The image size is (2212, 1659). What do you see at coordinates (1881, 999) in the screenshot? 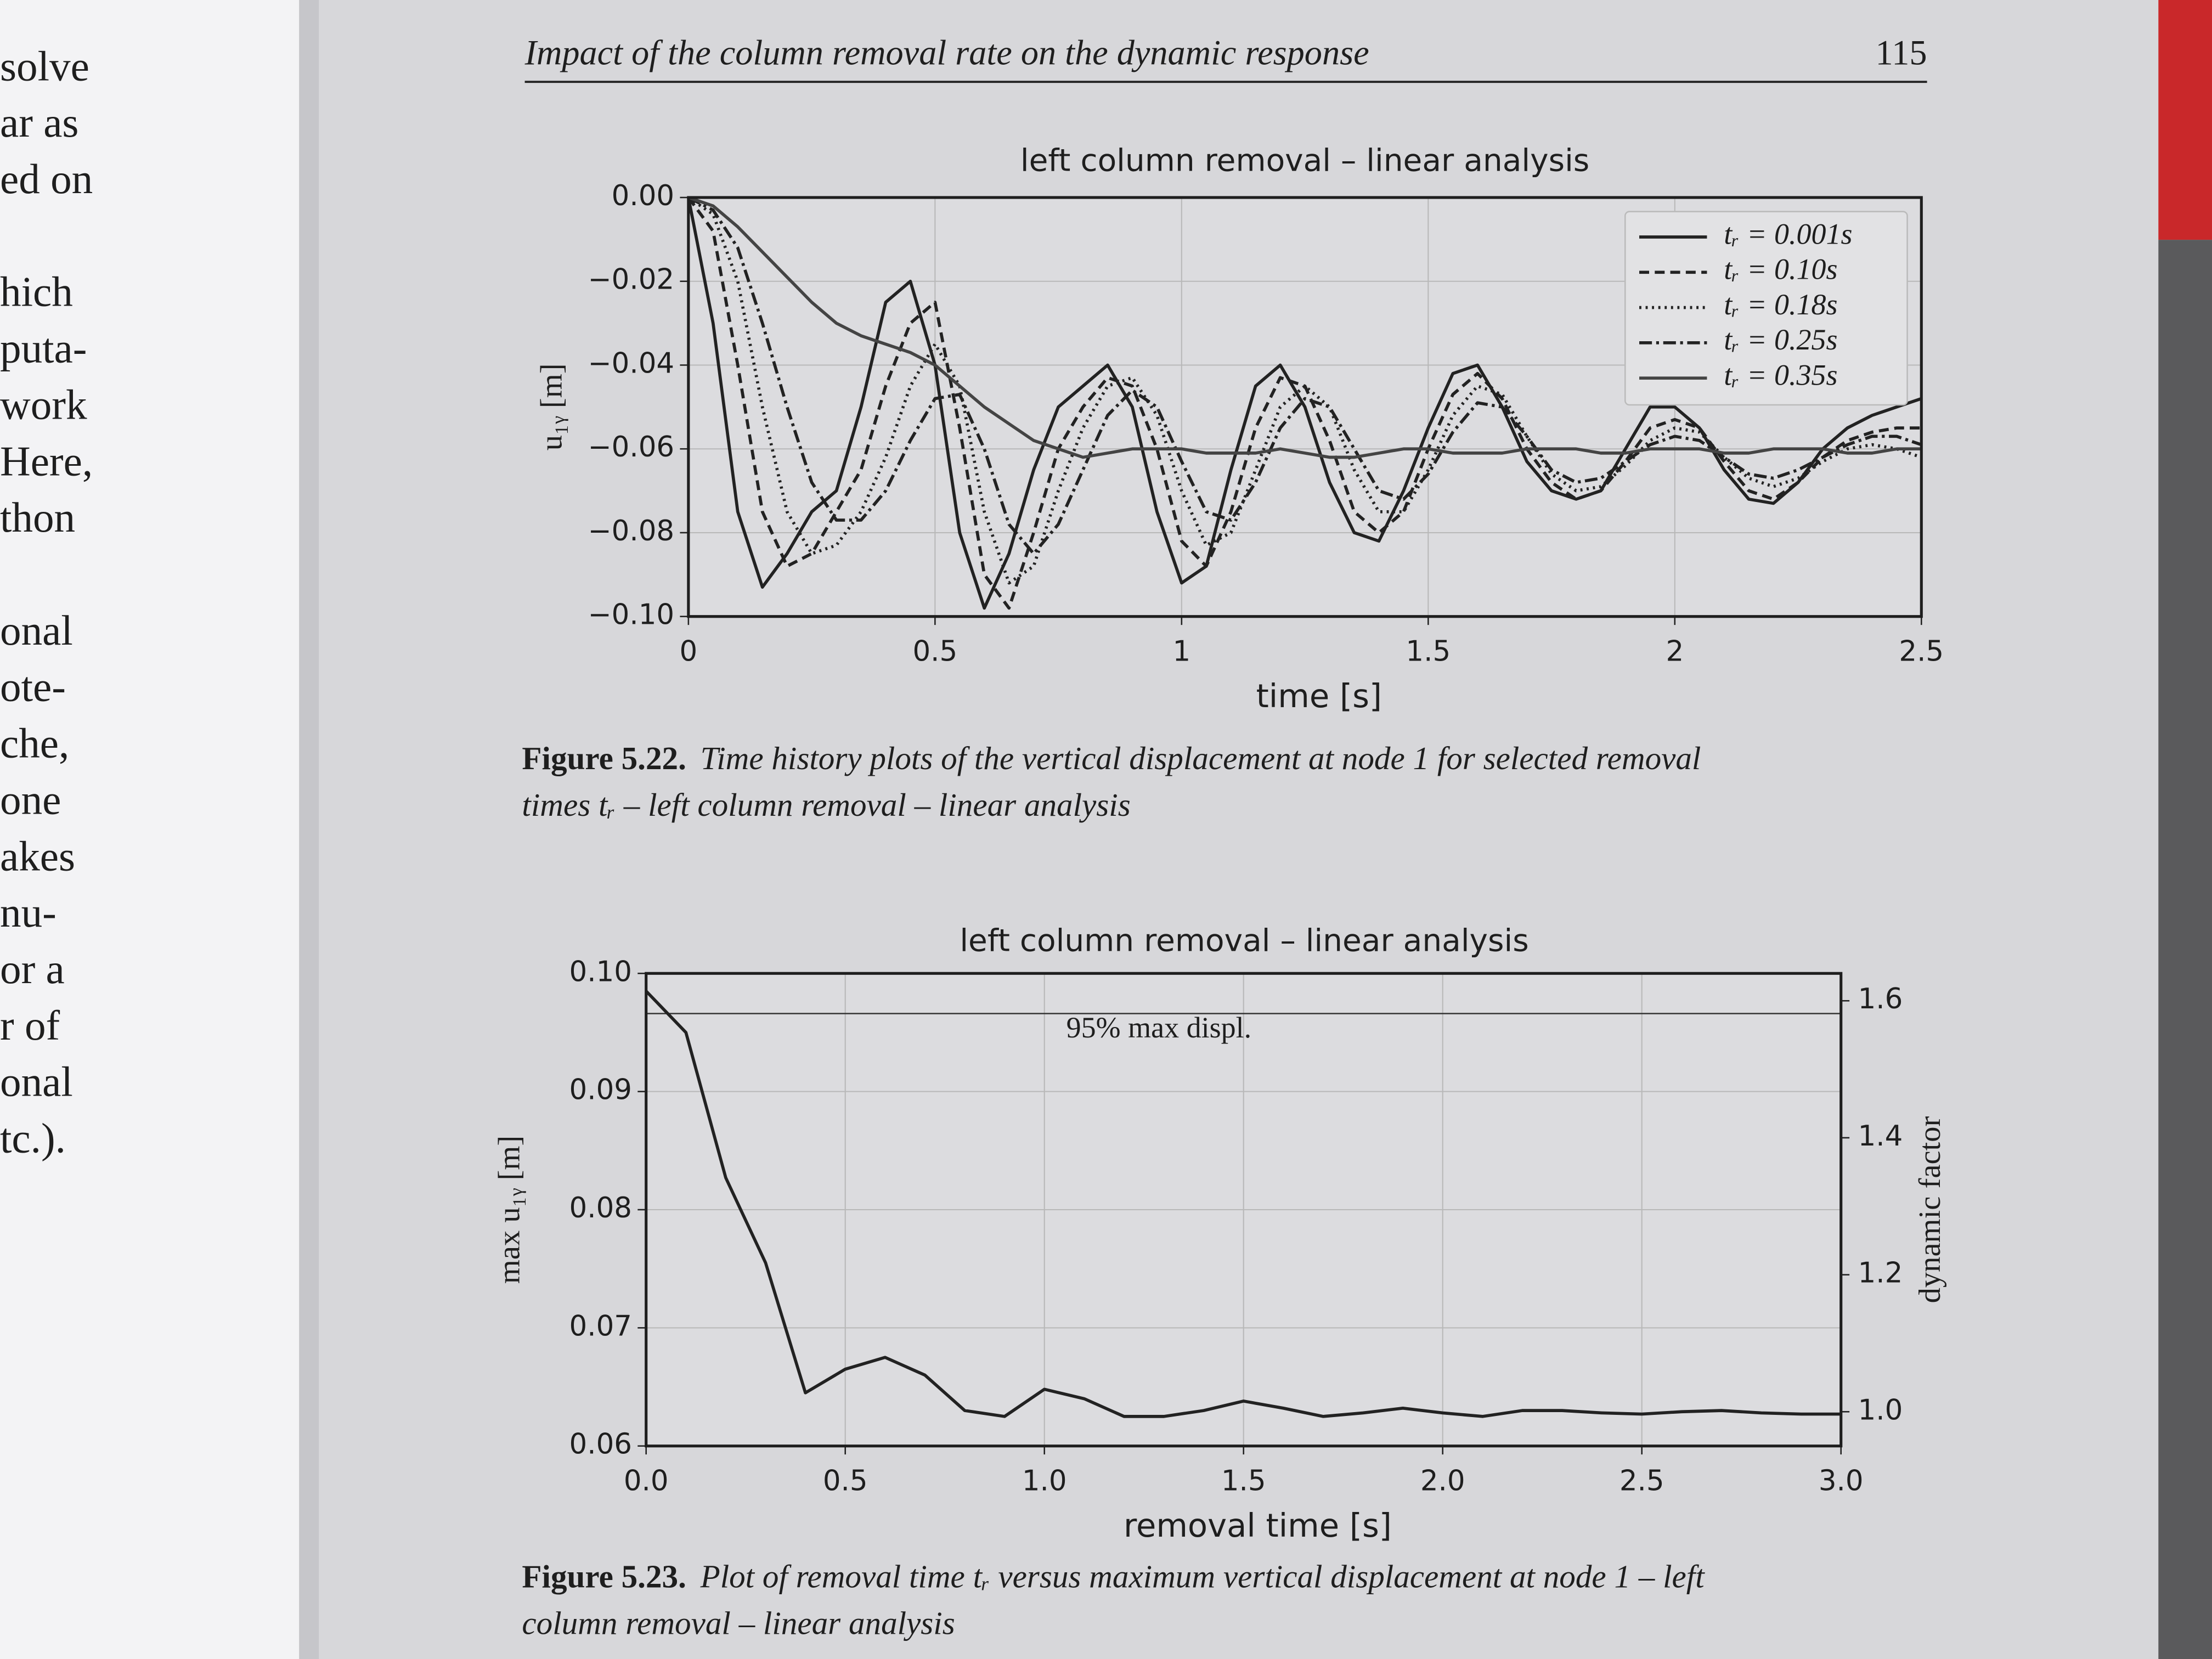
I see `y2-tick-label: 1.6` at bounding box center [1881, 999].